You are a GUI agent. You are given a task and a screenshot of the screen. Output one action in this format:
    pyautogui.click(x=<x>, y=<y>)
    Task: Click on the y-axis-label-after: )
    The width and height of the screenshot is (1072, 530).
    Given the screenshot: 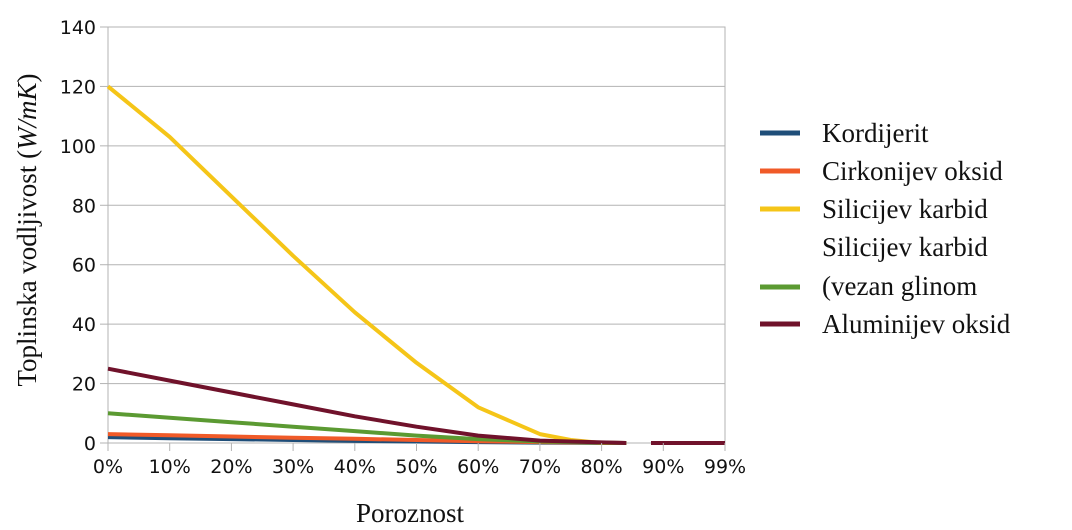 What is the action you would take?
    pyautogui.click(x=27, y=77)
    